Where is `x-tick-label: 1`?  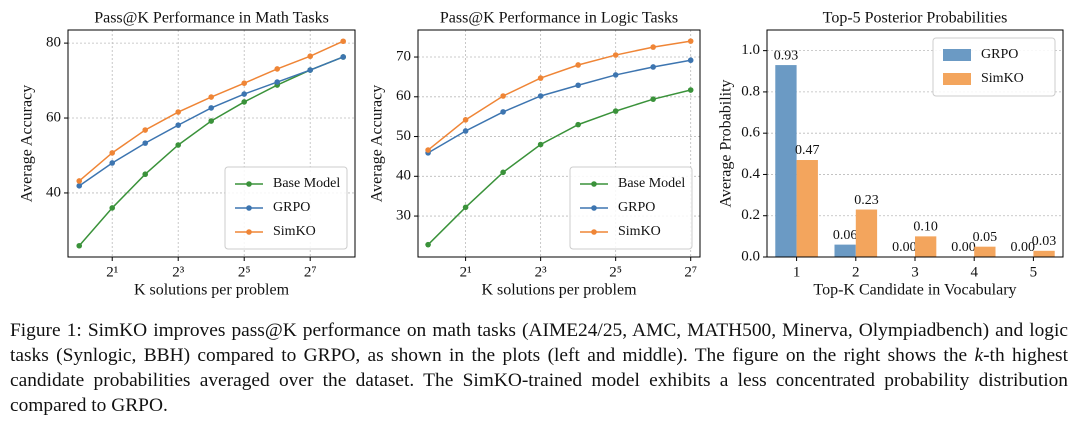 x-tick-label: 1 is located at coordinates (797, 272).